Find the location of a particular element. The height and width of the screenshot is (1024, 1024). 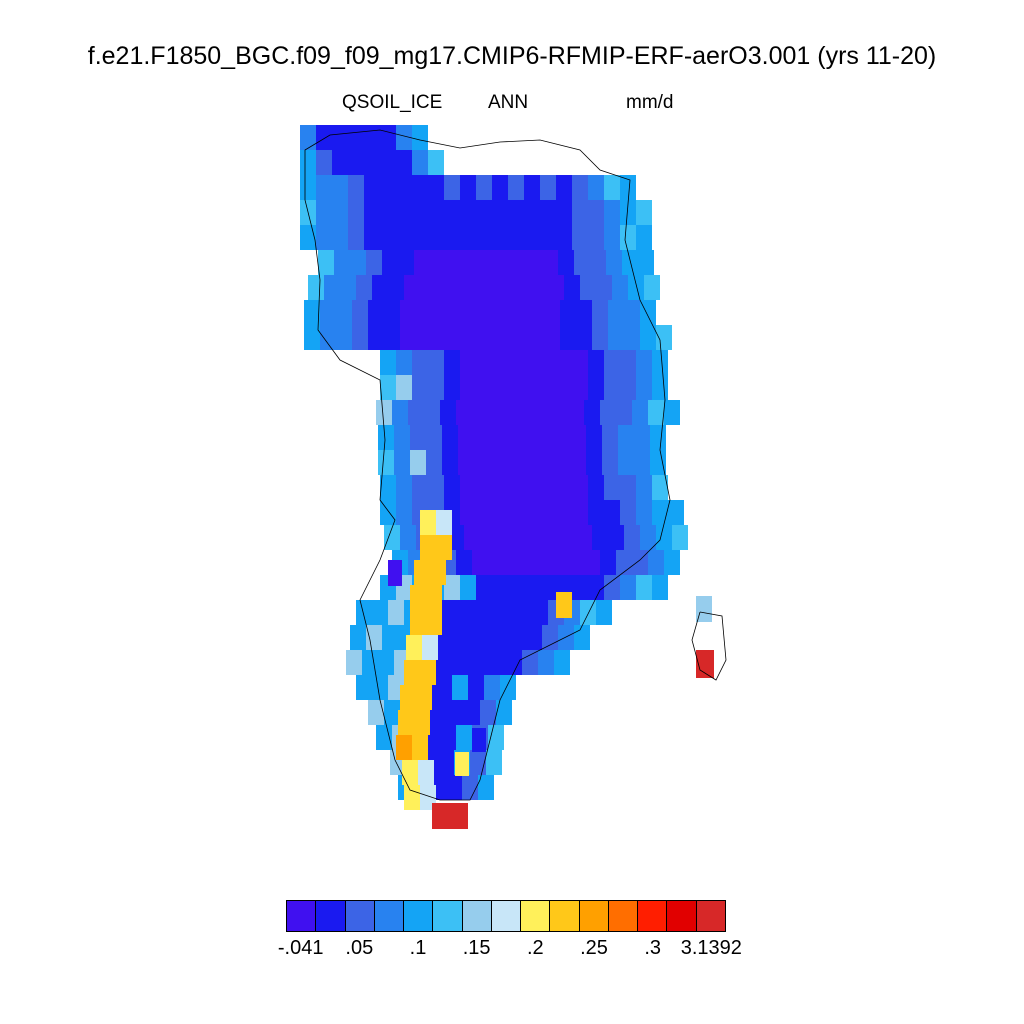

colorbar-tick-label: -.041 is located at coordinates (300, 948).